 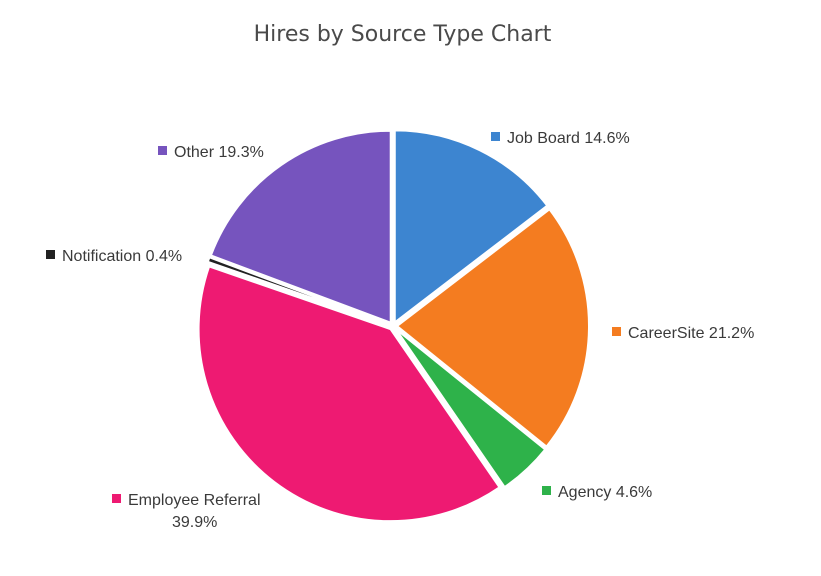 What do you see at coordinates (402, 34) in the screenshot?
I see `chart-title: Hires by Source Type Chart` at bounding box center [402, 34].